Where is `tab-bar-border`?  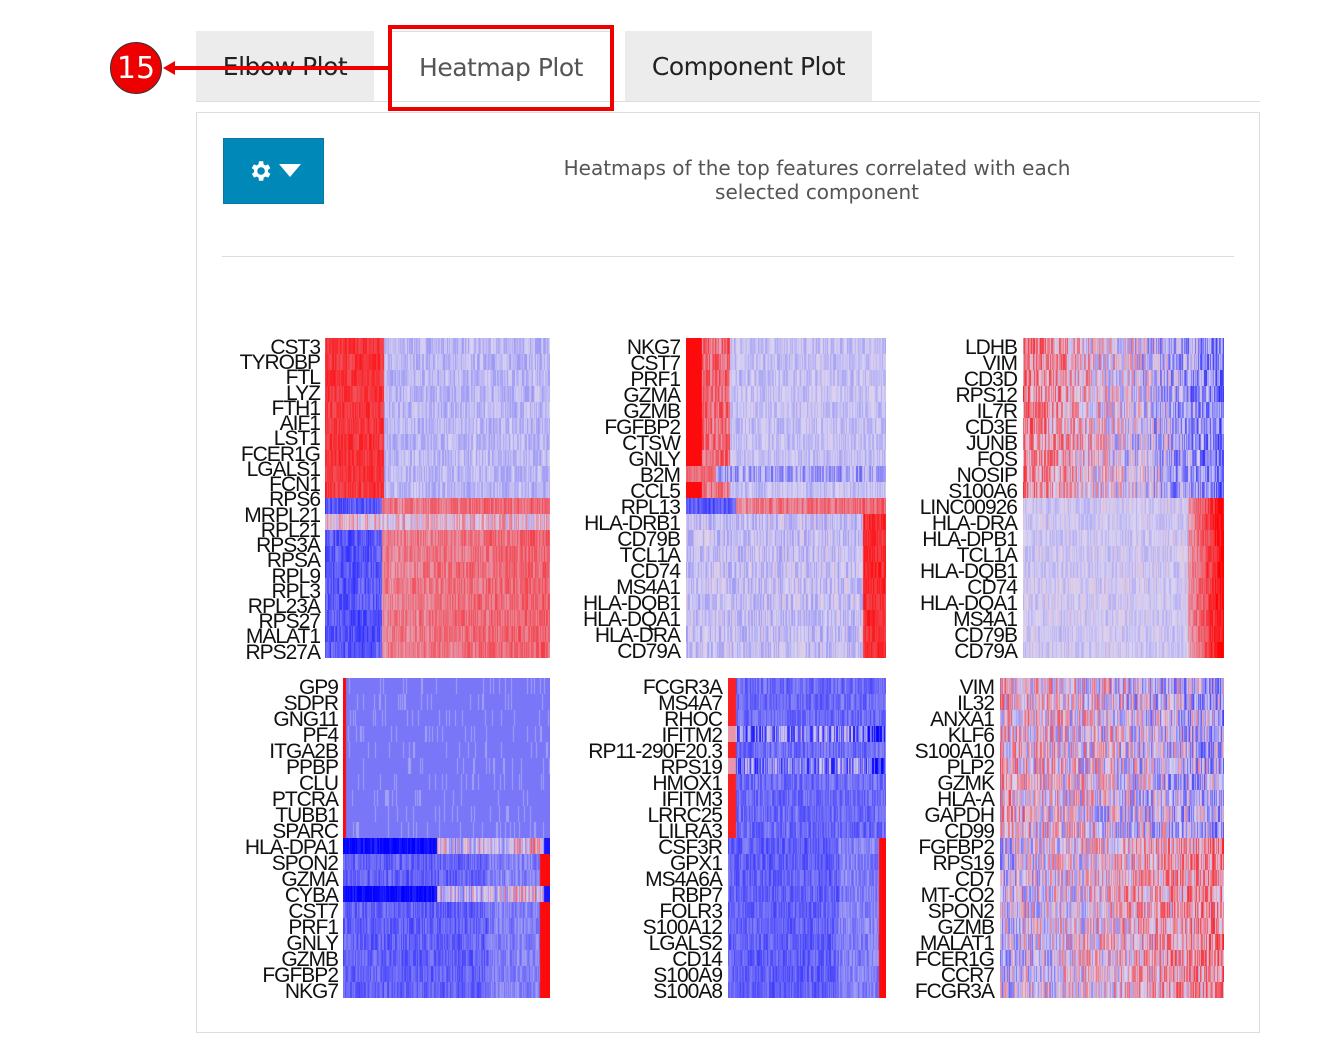 tab-bar-border is located at coordinates (728, 101).